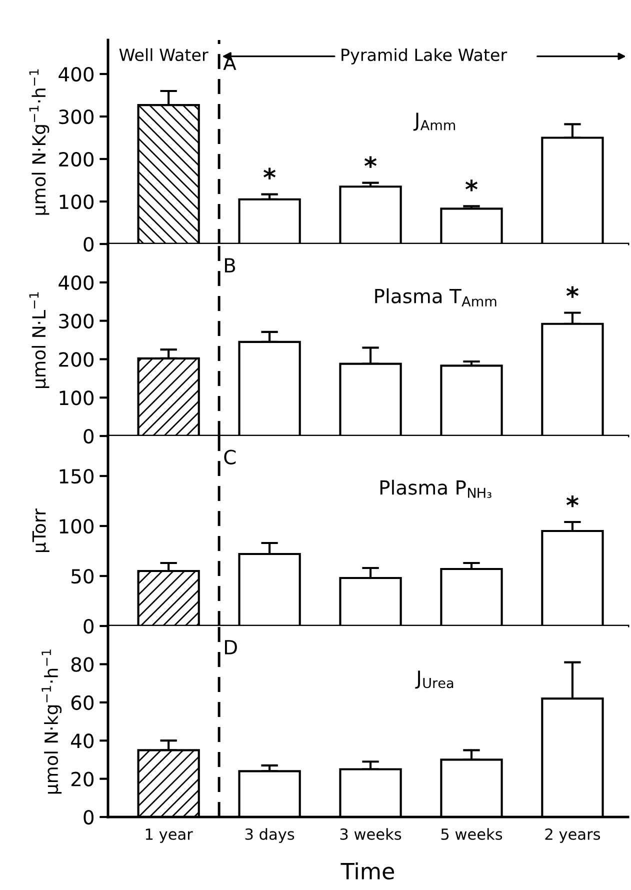  I want to click on y-tick-label: 60, so click(82, 702).